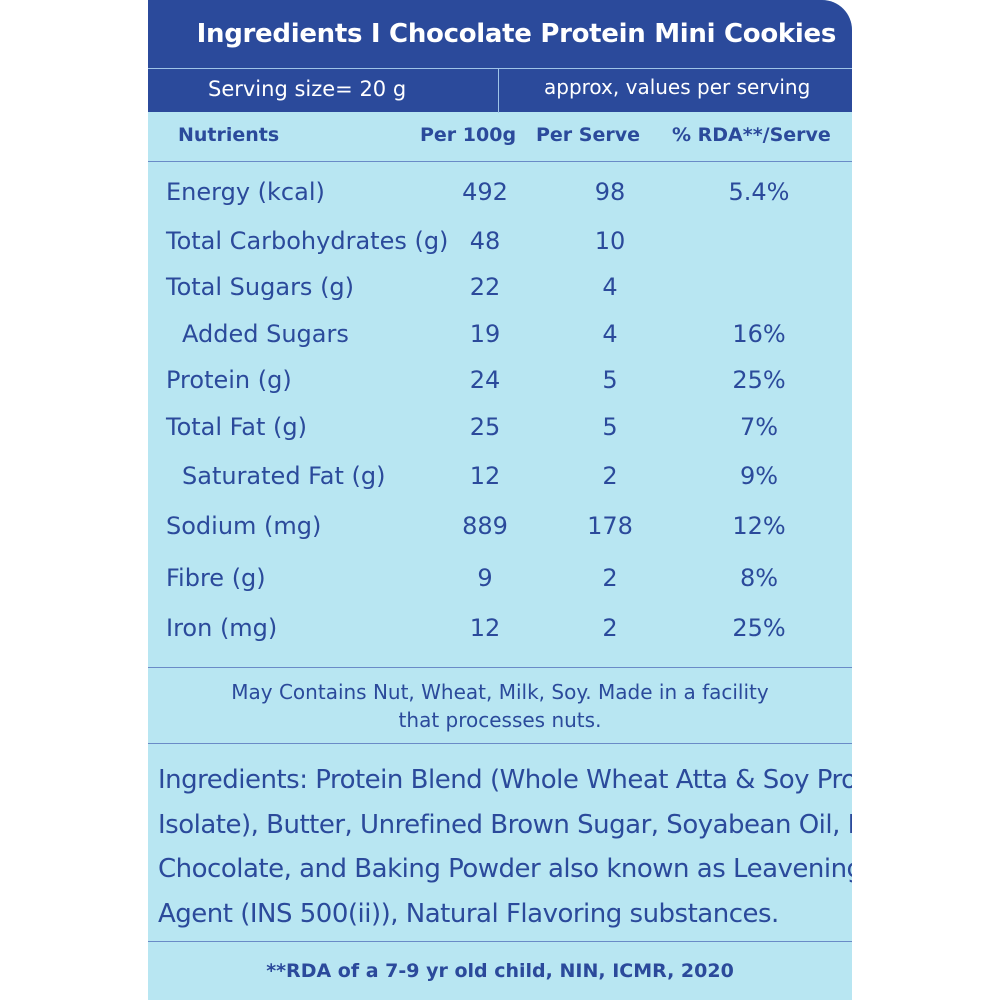  What do you see at coordinates (236, 427) in the screenshot?
I see `nutrient-name: Total Fat (g)` at bounding box center [236, 427].